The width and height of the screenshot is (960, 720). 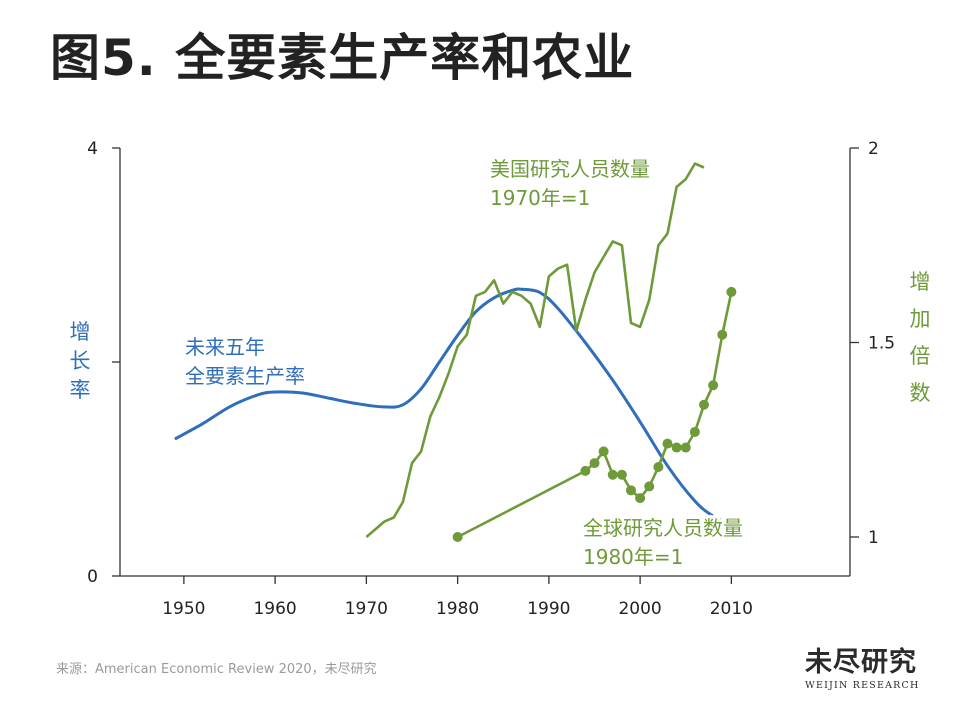 I want to click on y-right-tick-label: 2, so click(x=873, y=149).